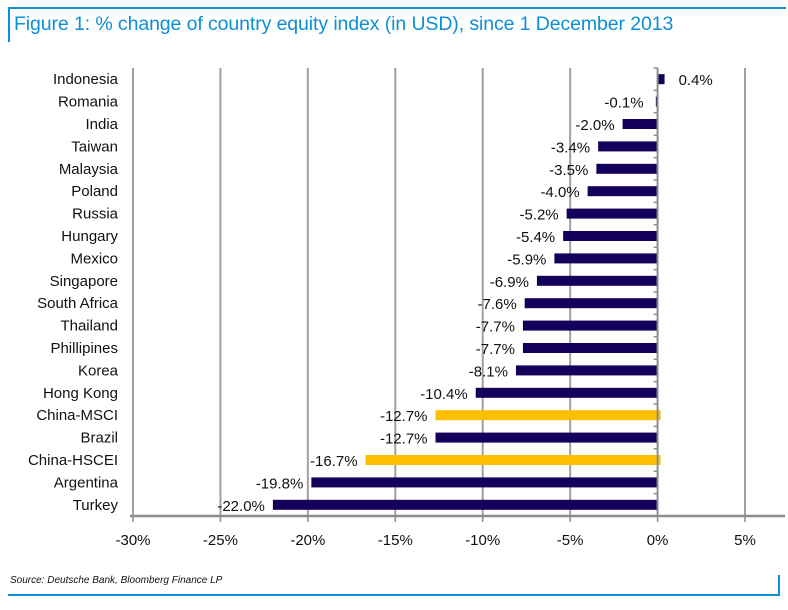 The width and height of the screenshot is (788, 610). I want to click on data-label: -7.6%, so click(496, 304).